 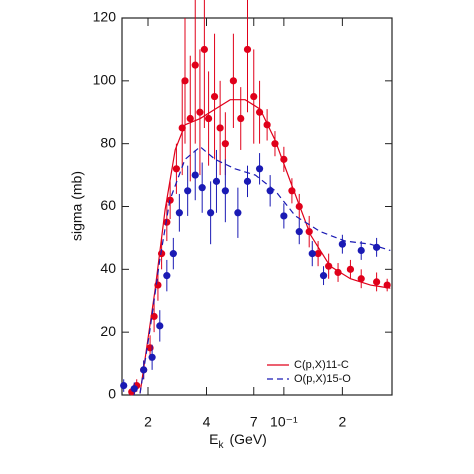 What do you see at coordinates (222, 445) in the screenshot?
I see `x-axis-label-sub: k` at bounding box center [222, 445].